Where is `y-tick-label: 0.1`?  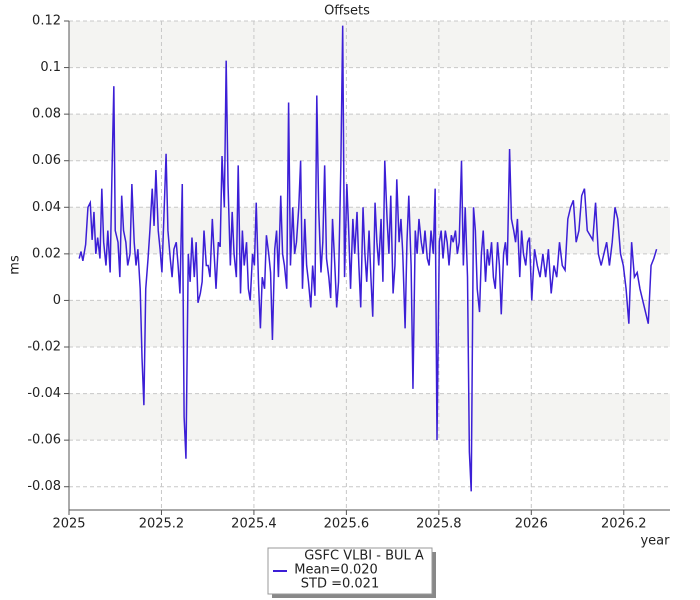 y-tick-label: 0.1 is located at coordinates (50, 67).